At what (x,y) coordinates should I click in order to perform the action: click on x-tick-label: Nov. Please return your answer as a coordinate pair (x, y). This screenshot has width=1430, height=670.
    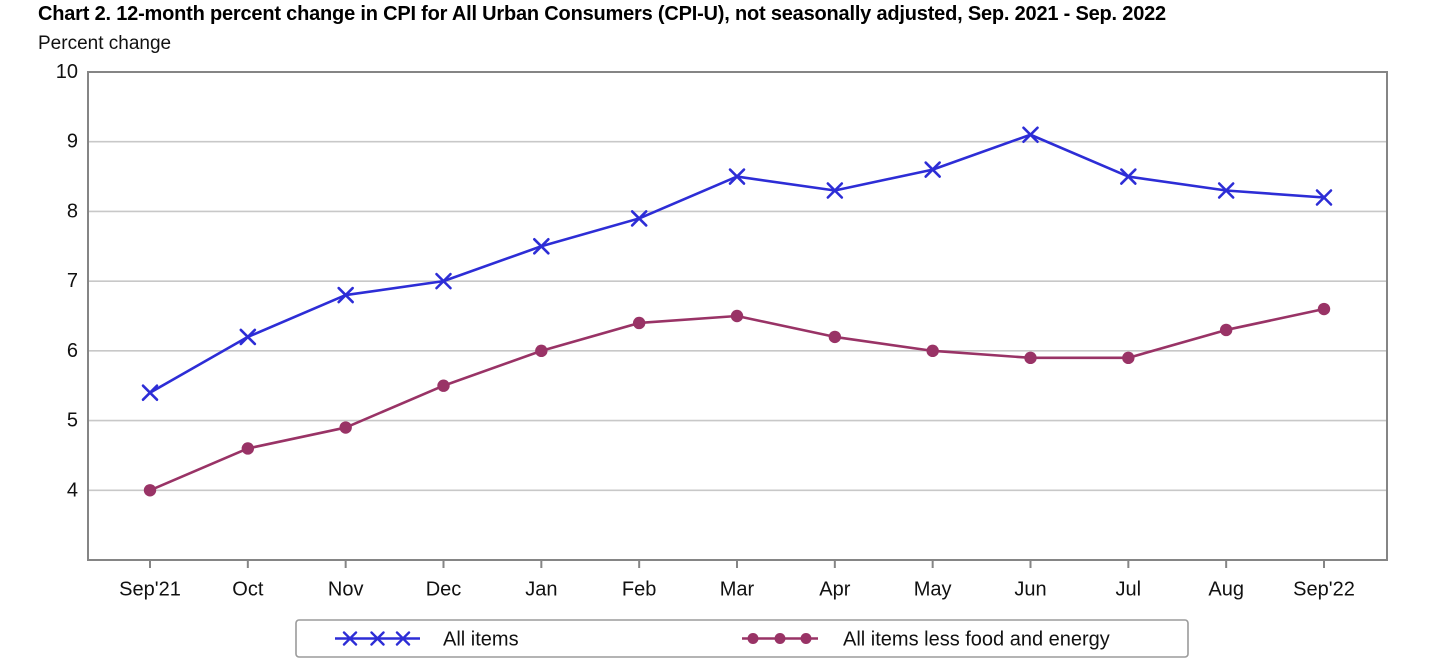
    Looking at the image, I should click on (346, 590).